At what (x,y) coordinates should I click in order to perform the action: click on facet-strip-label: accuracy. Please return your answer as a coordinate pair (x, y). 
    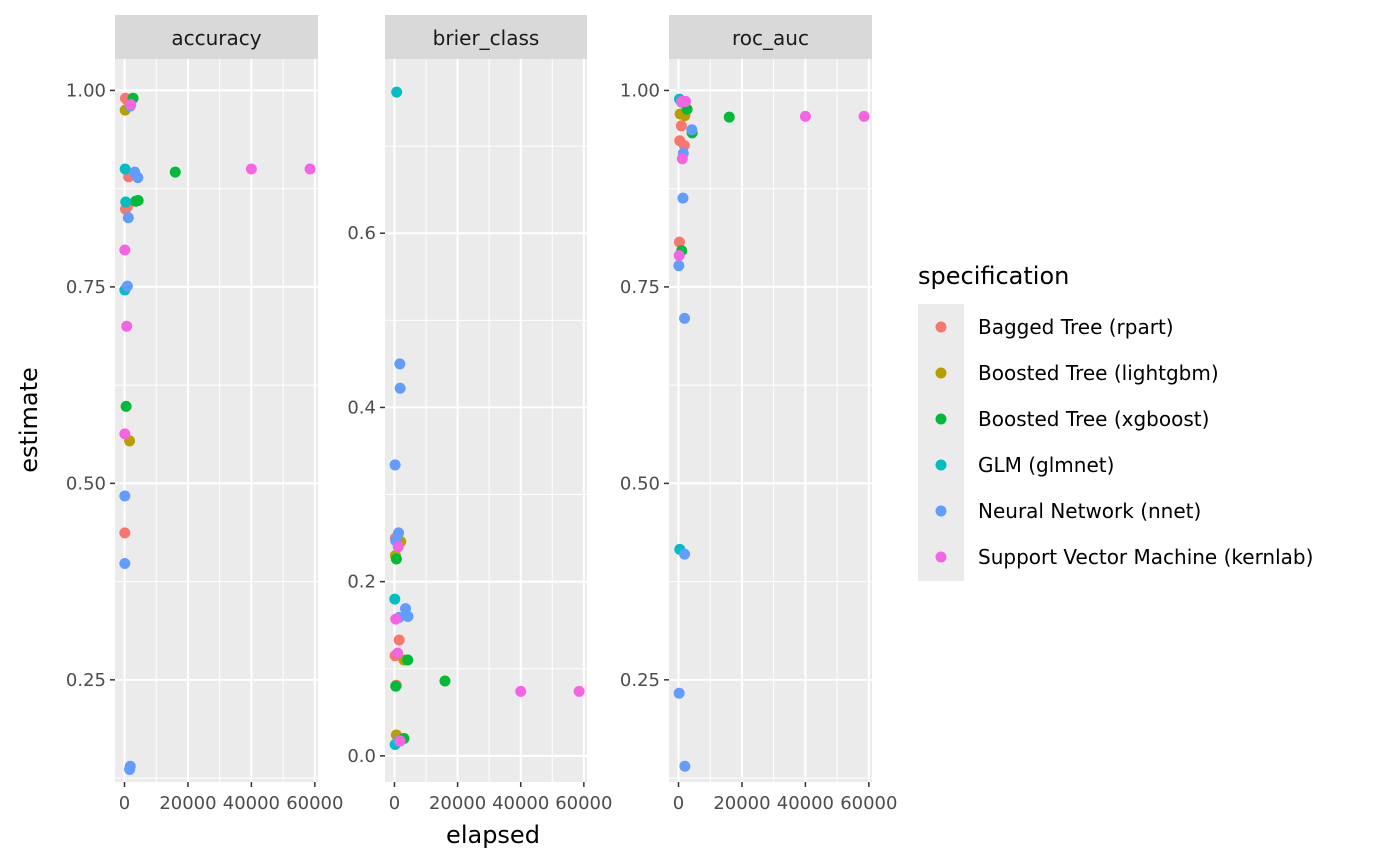
    Looking at the image, I should click on (216, 38).